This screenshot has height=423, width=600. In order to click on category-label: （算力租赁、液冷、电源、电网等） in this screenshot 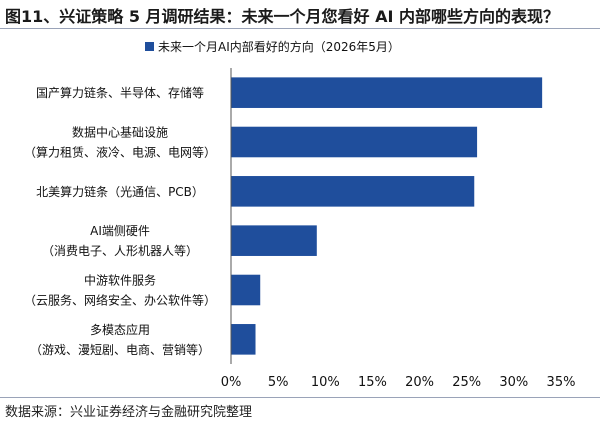, I will do `click(120, 152)`.